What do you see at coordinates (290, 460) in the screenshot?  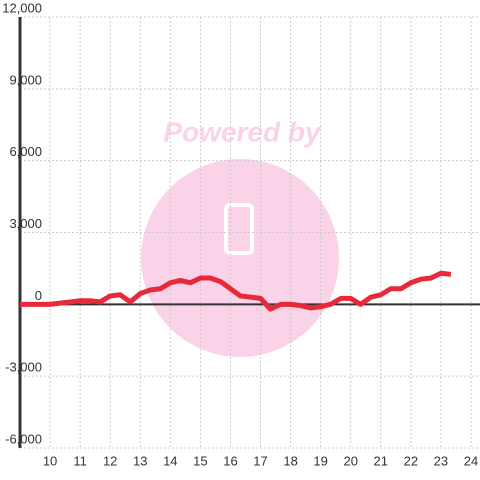 I see `x-tick-label: 18` at bounding box center [290, 460].